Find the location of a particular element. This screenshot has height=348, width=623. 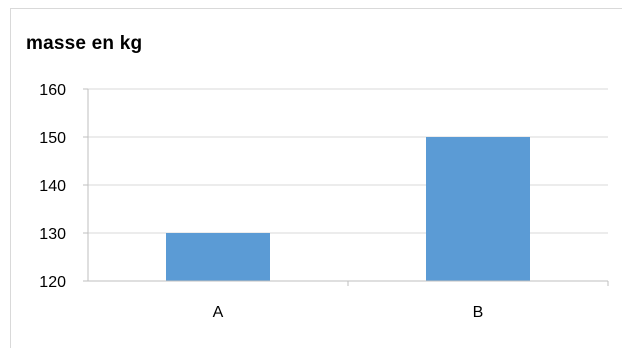

chart-title: masse en kg is located at coordinates (84, 43).